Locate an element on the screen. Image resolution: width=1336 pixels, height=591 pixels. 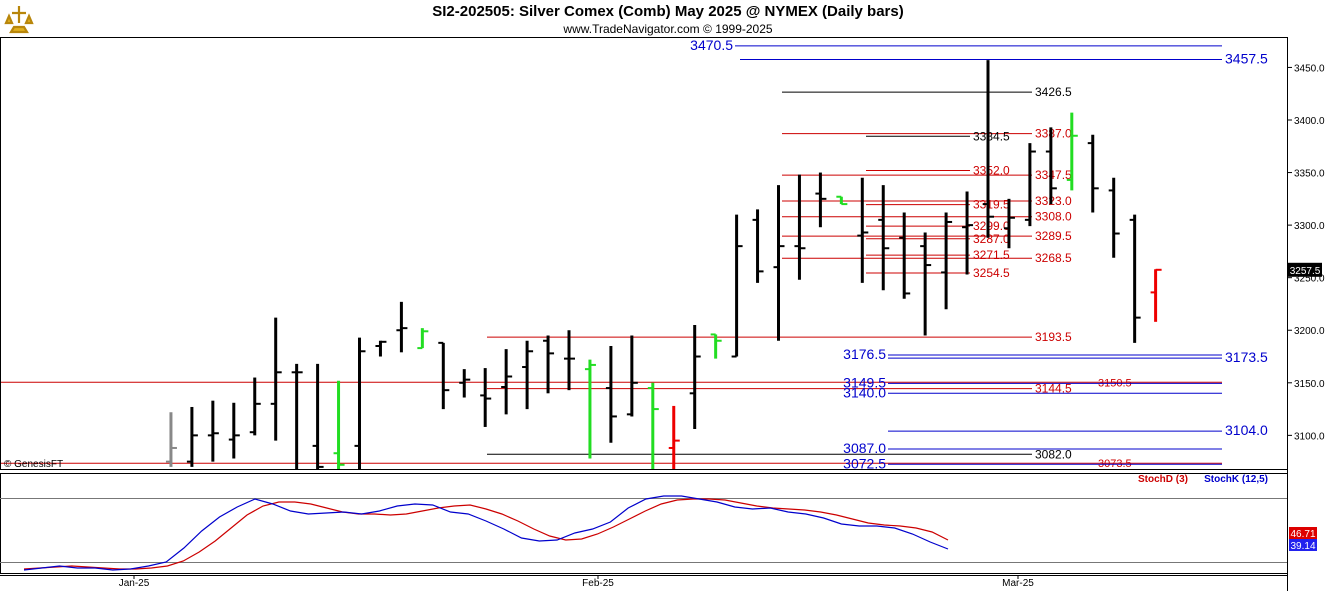
level-label: 3104.0 is located at coordinates (1246, 430).